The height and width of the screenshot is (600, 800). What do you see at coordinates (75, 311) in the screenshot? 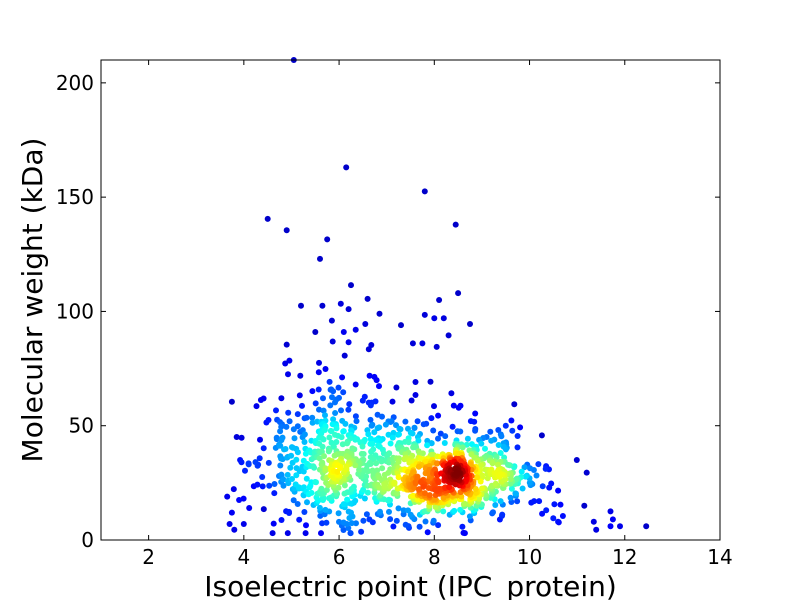
I see `y-tick-label: 100` at bounding box center [75, 311].